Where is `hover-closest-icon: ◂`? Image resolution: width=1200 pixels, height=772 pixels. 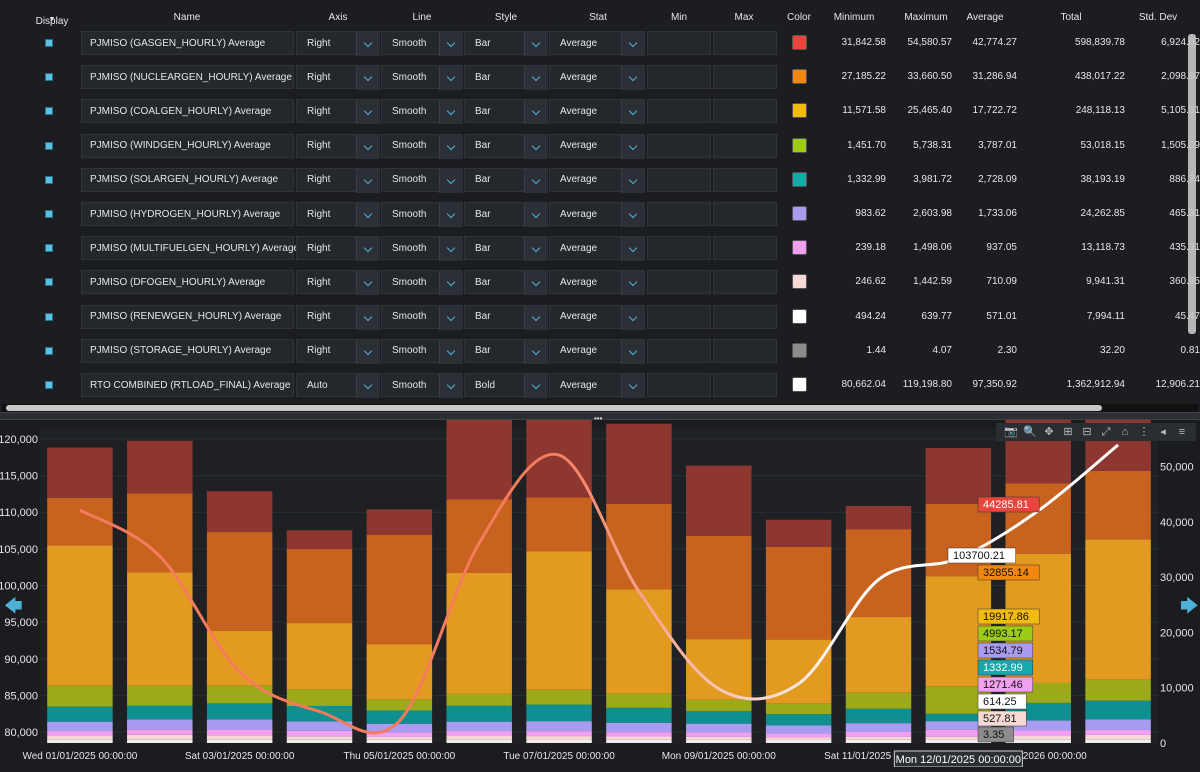 hover-closest-icon: ◂ is located at coordinates (1163, 432).